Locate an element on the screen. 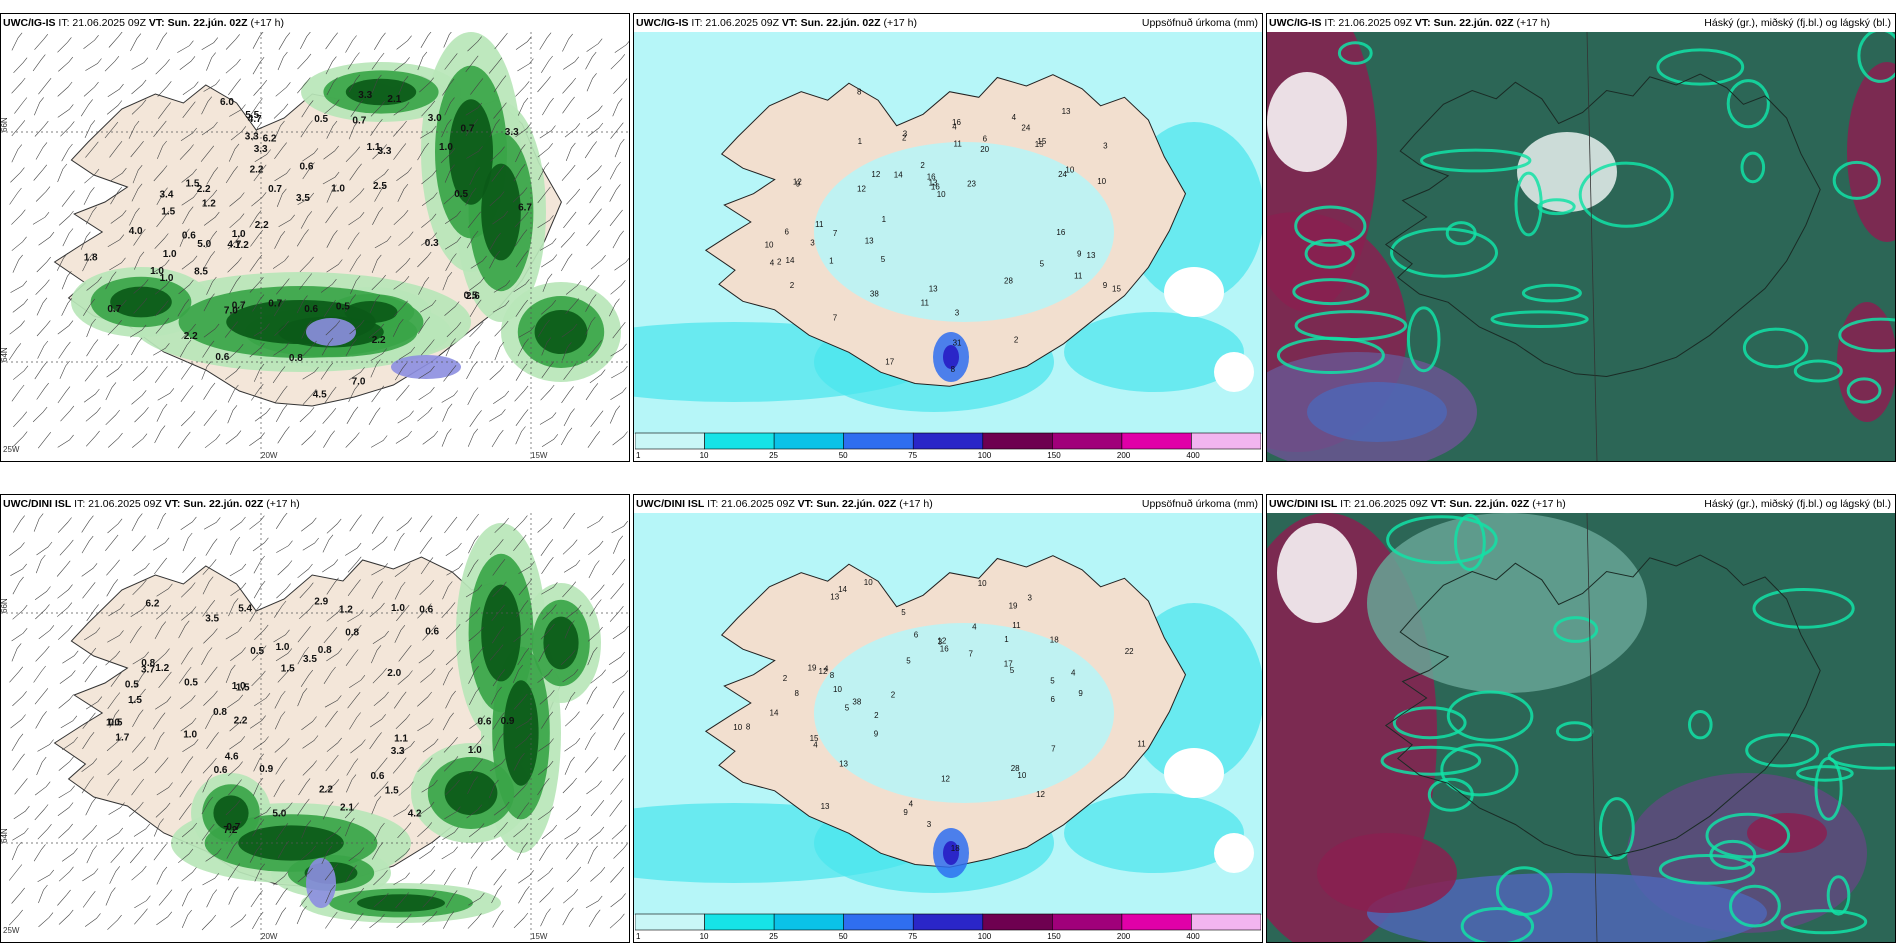 This screenshot has width=1900, height=950. precip-value-label: 0.7 is located at coordinates (275, 303).